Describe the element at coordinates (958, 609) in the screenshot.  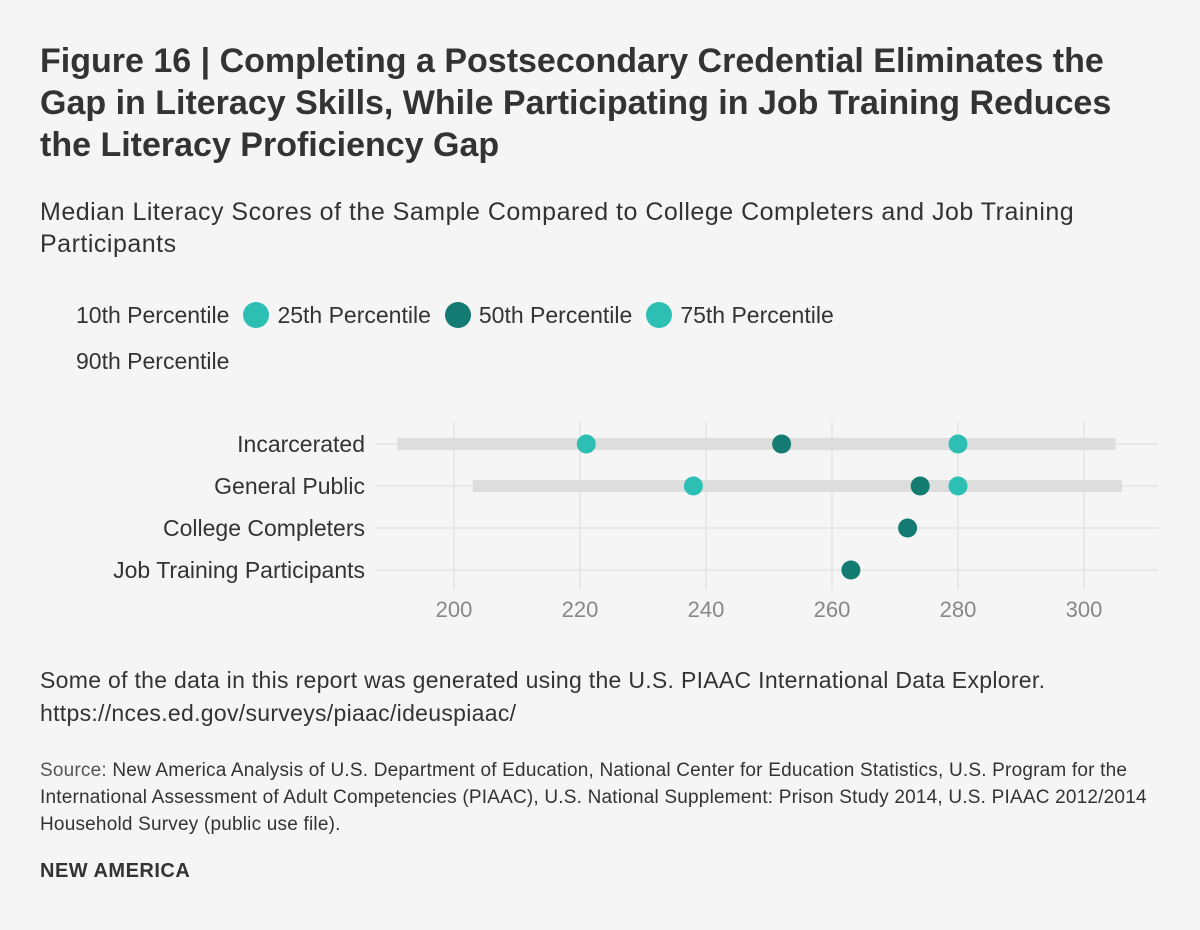
I see `x-tick-label-280: 280` at that location.